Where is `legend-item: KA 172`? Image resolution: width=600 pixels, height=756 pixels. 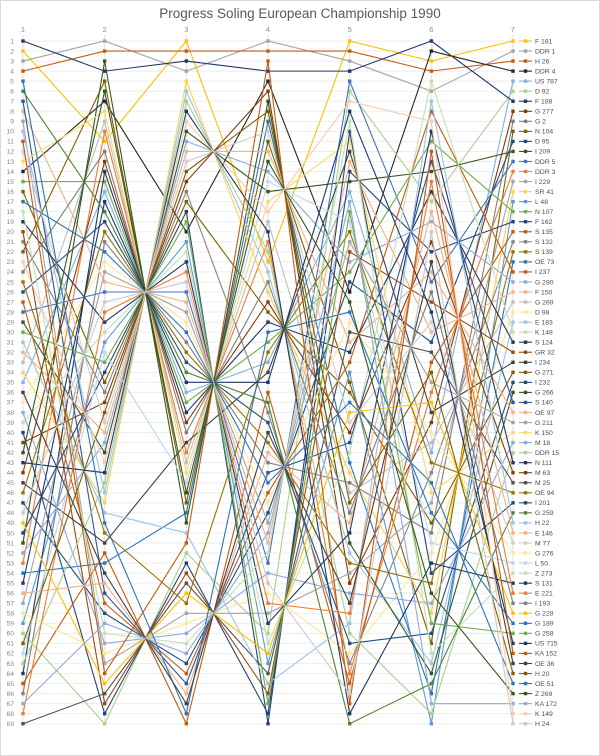 legend-item: KA 172 is located at coordinates (538, 704).